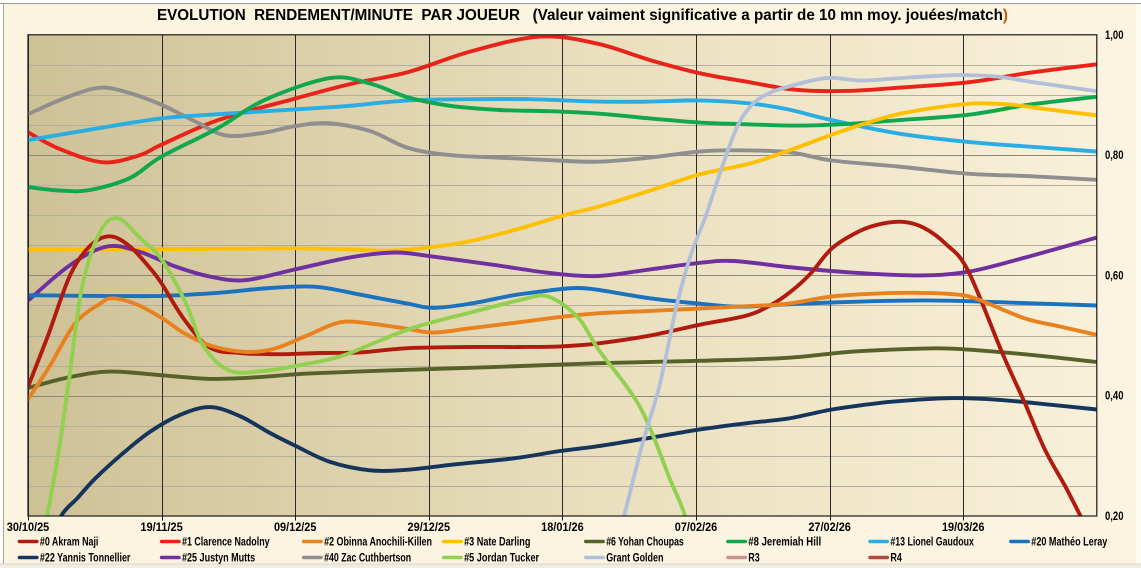  I want to click on svg-text: 27/02/26, so click(829, 528).